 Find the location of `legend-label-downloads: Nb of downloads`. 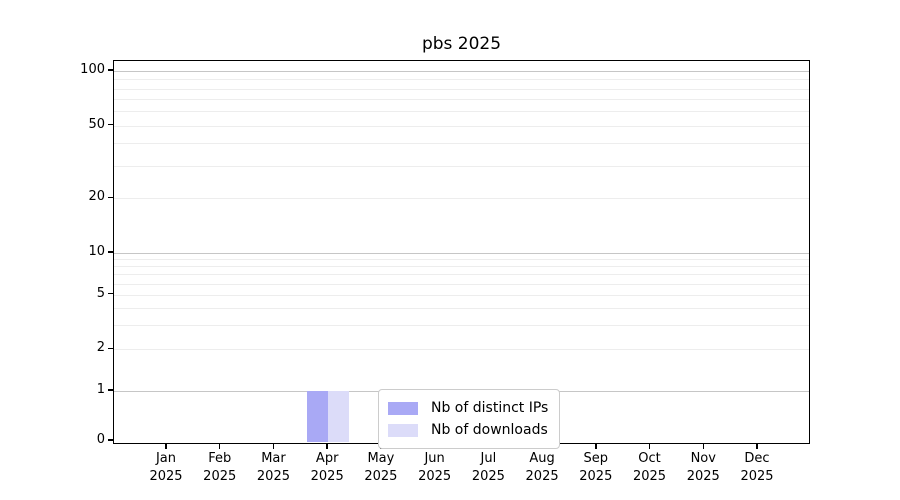

legend-label-downloads: Nb of downloads is located at coordinates (489, 430).